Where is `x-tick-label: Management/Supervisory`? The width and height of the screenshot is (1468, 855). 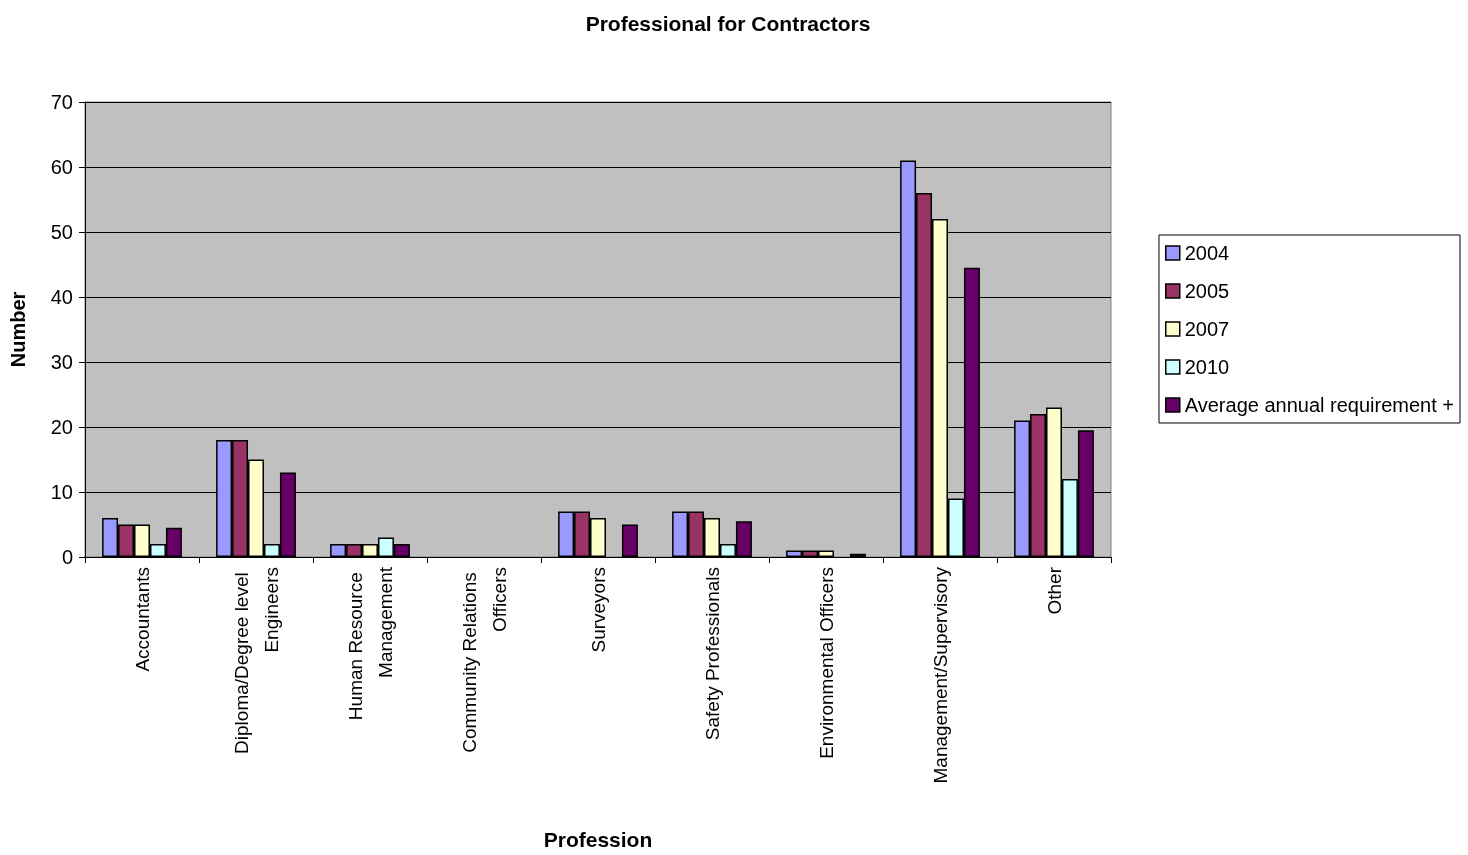
x-tick-label: Management/Supervisory is located at coordinates (940, 675).